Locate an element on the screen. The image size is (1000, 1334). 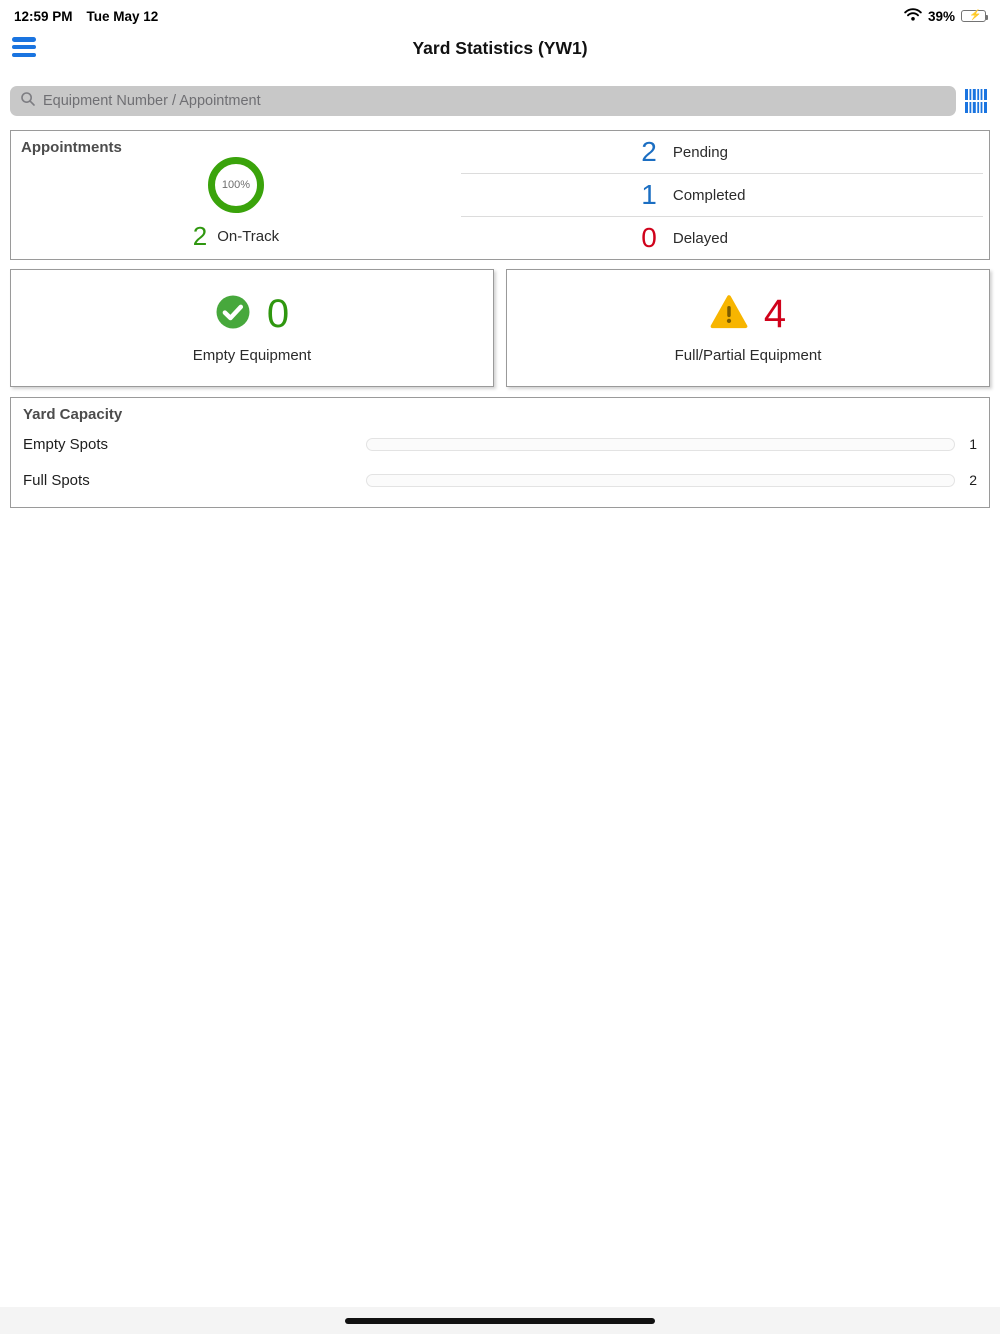
full-partial-equipment-card: 4 Full/Partial Equipment is located at coordinates (748, 328).